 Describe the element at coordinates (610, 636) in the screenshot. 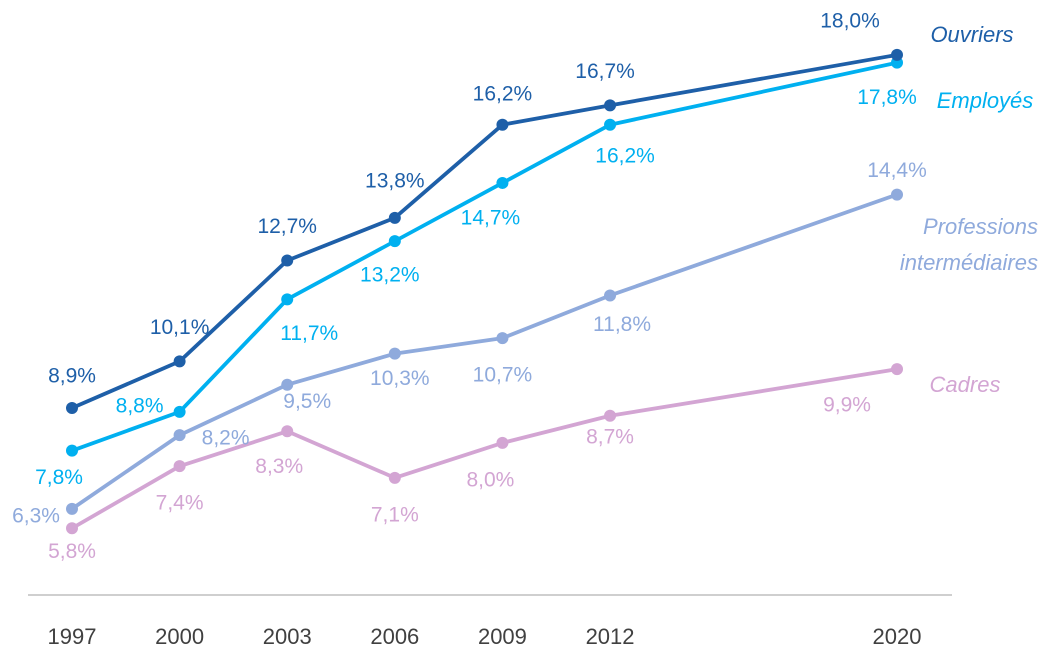

I see `x-axis-tick-label: 2012` at that location.